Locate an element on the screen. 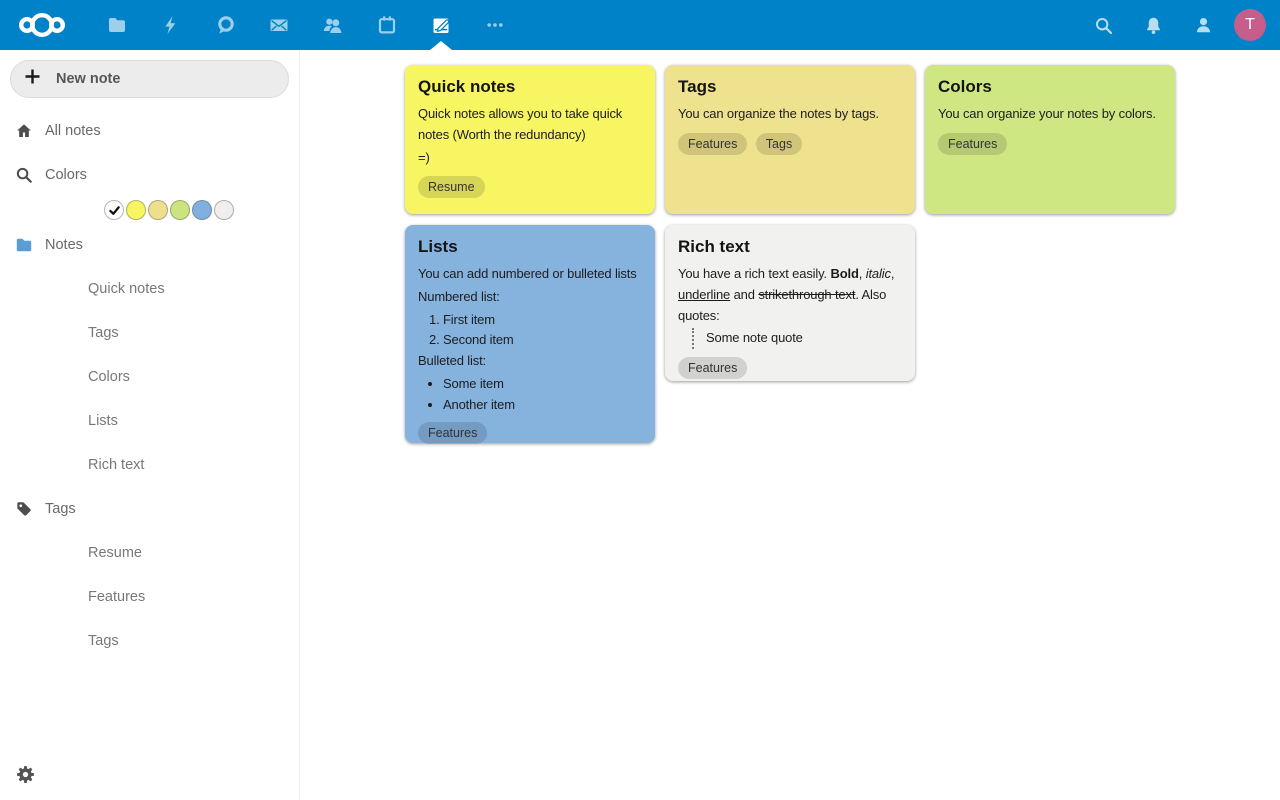 The image size is (1280, 800). sidebar-item-tag-tags: Tags is located at coordinates (149, 641).